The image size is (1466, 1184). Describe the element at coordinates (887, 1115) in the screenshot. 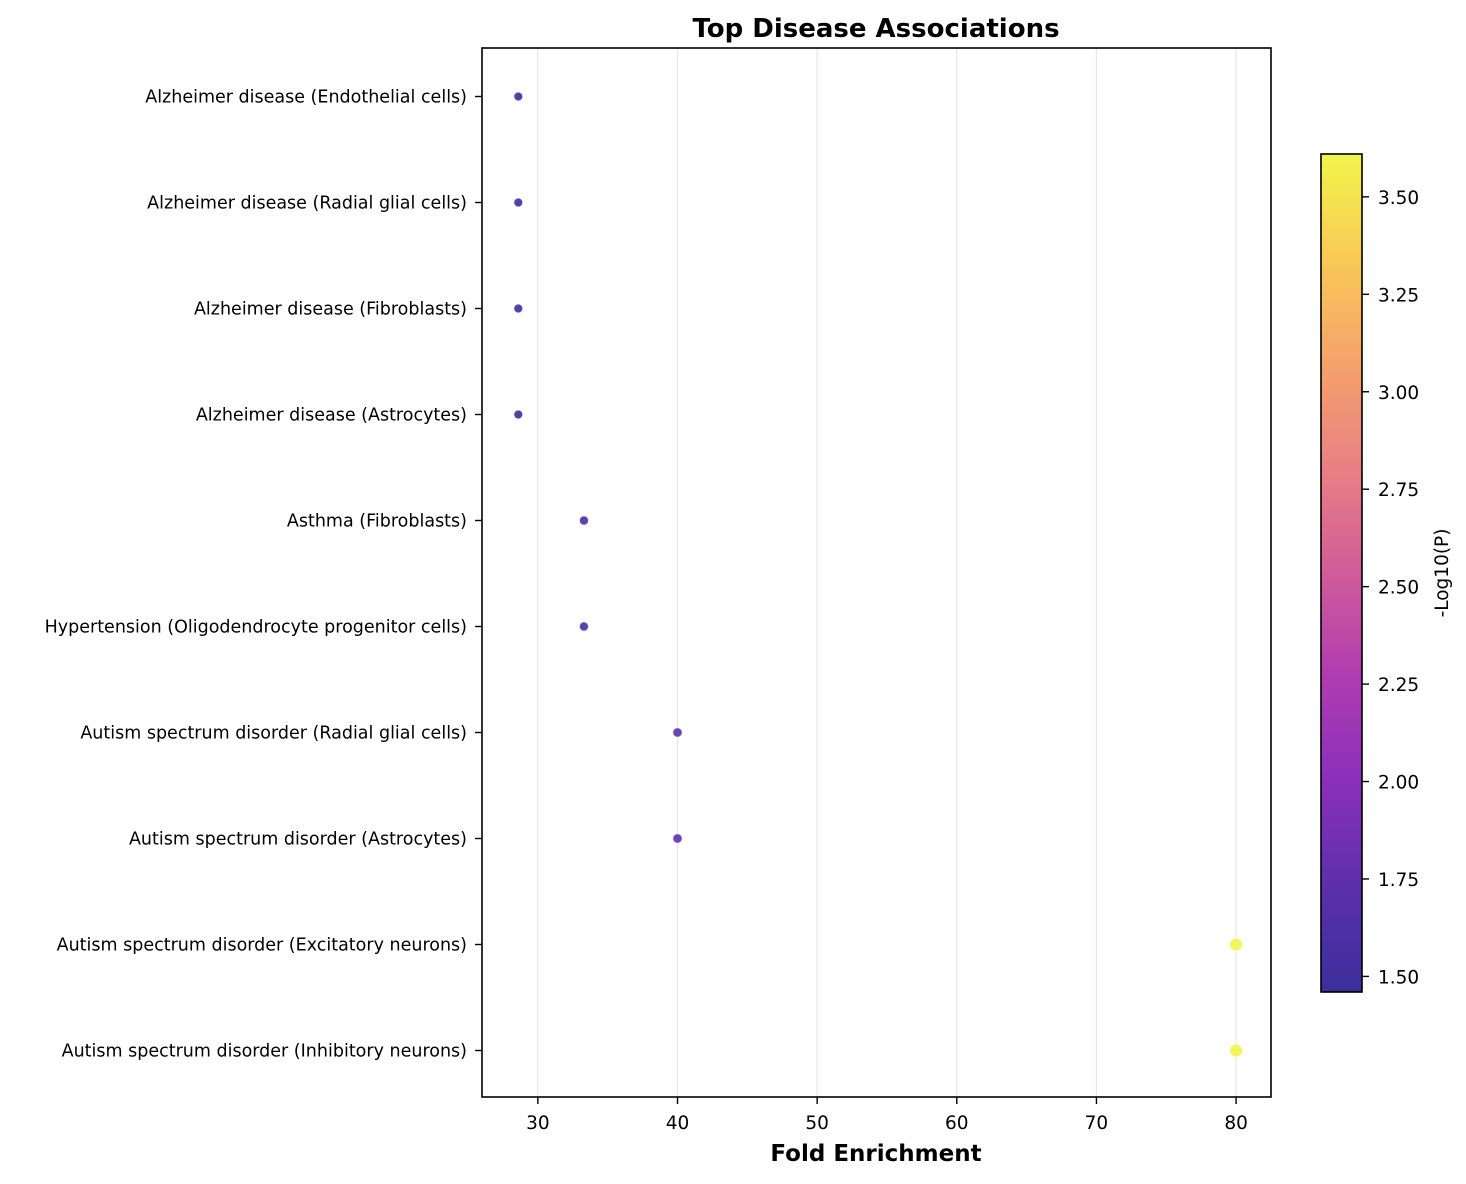

I see `x-axis-ticks: 30 40 50 60 70 80` at that location.